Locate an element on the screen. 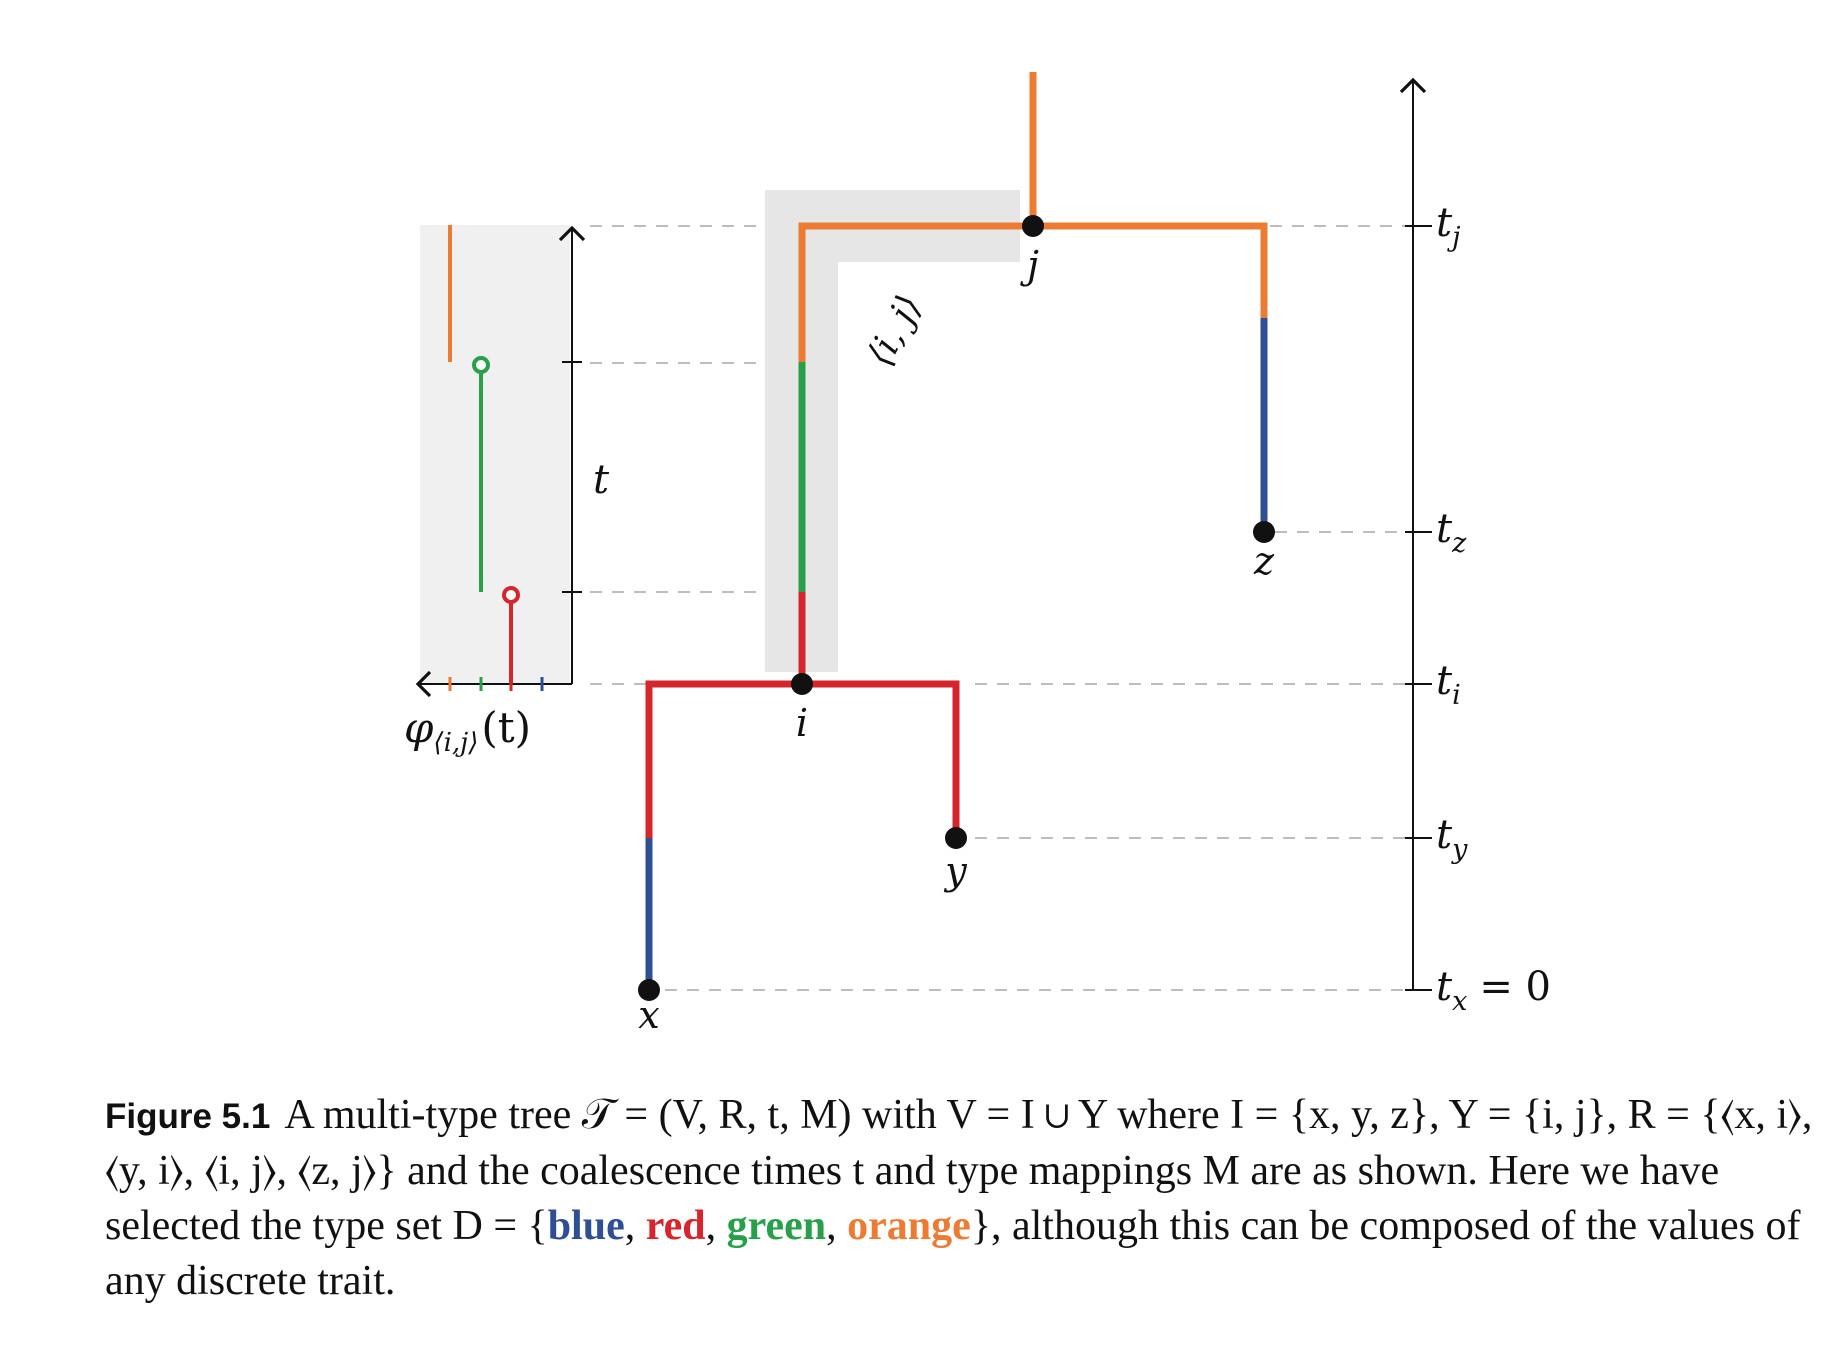  caption-comma-3: , is located at coordinates (837, 1226).